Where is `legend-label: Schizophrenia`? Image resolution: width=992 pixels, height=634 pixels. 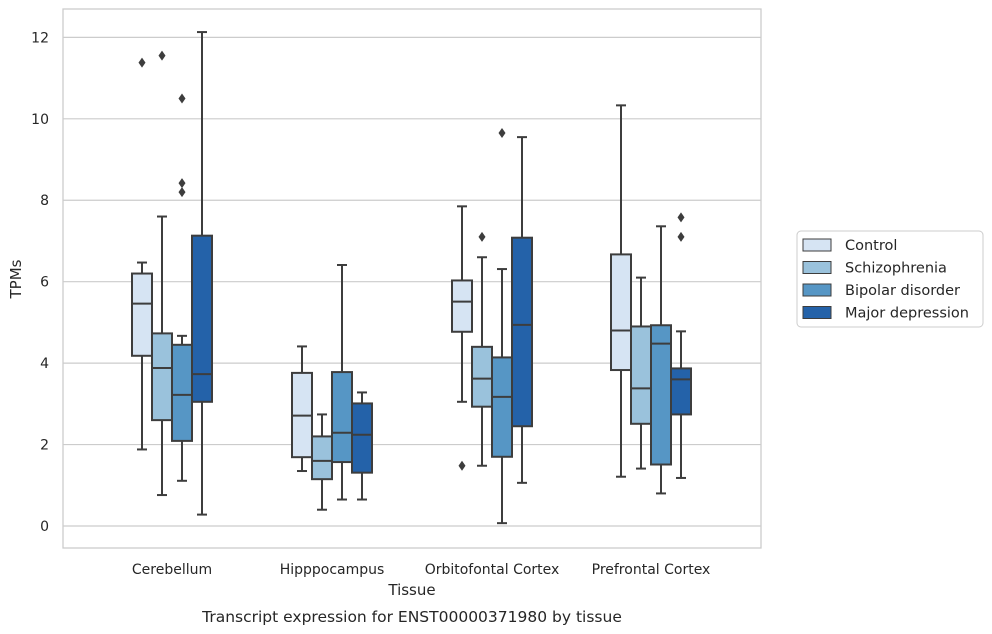 legend-label: Schizophrenia is located at coordinates (896, 269).